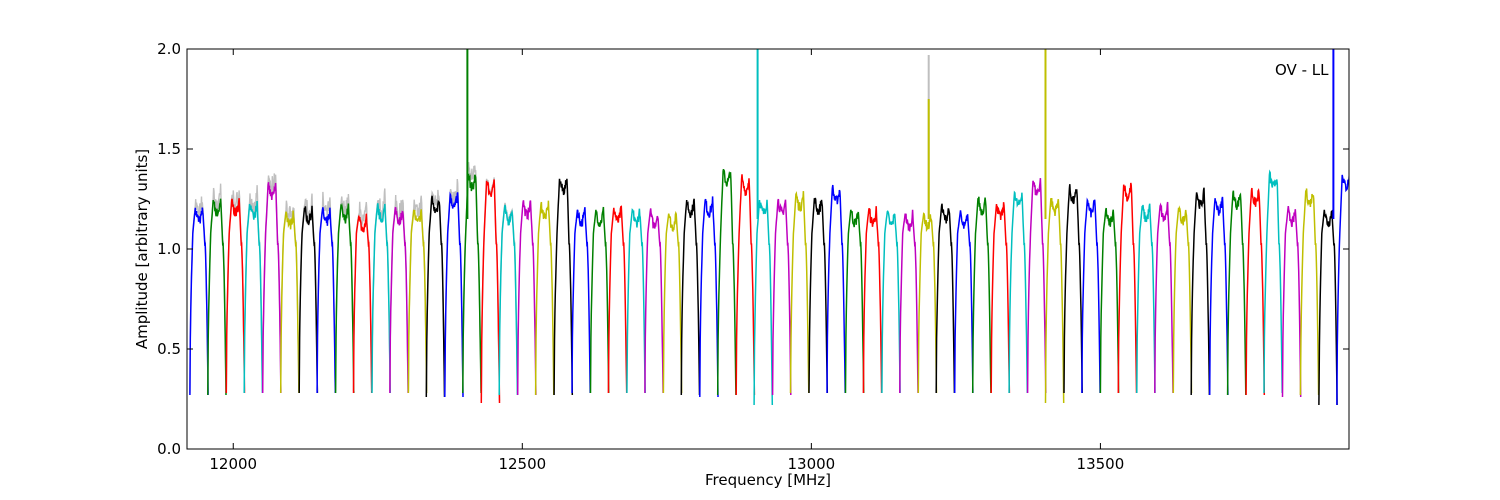 The height and width of the screenshot is (500, 1500). I want to click on x-tick-label: 13500, so click(1101, 464).